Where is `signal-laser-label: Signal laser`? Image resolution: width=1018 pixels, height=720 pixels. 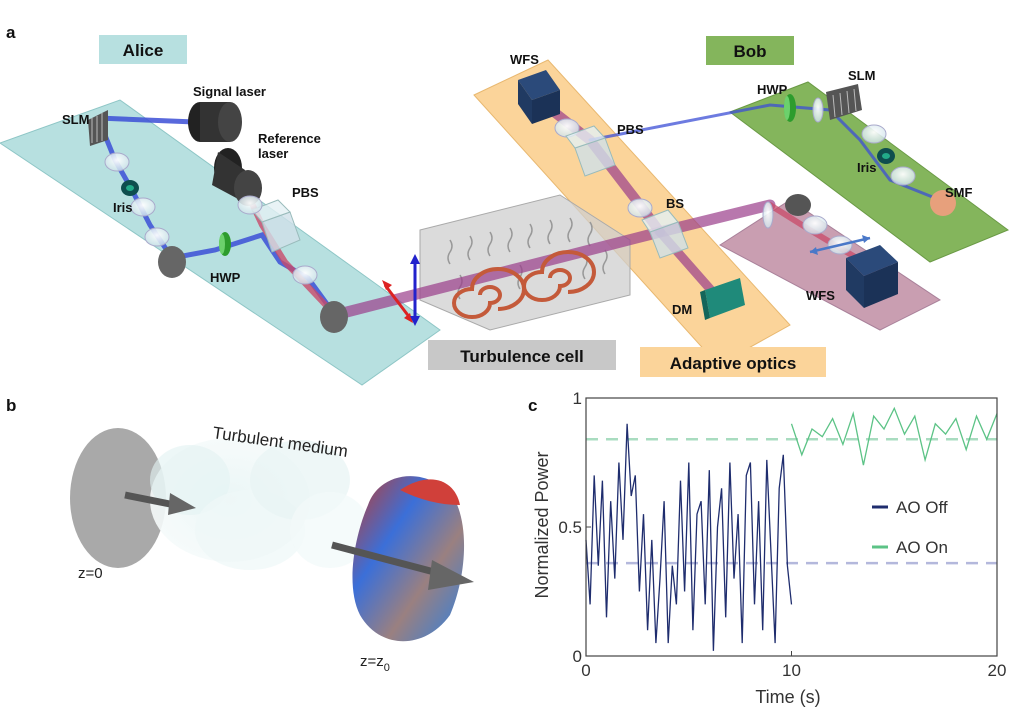 signal-laser-label: Signal laser is located at coordinates (229, 91).